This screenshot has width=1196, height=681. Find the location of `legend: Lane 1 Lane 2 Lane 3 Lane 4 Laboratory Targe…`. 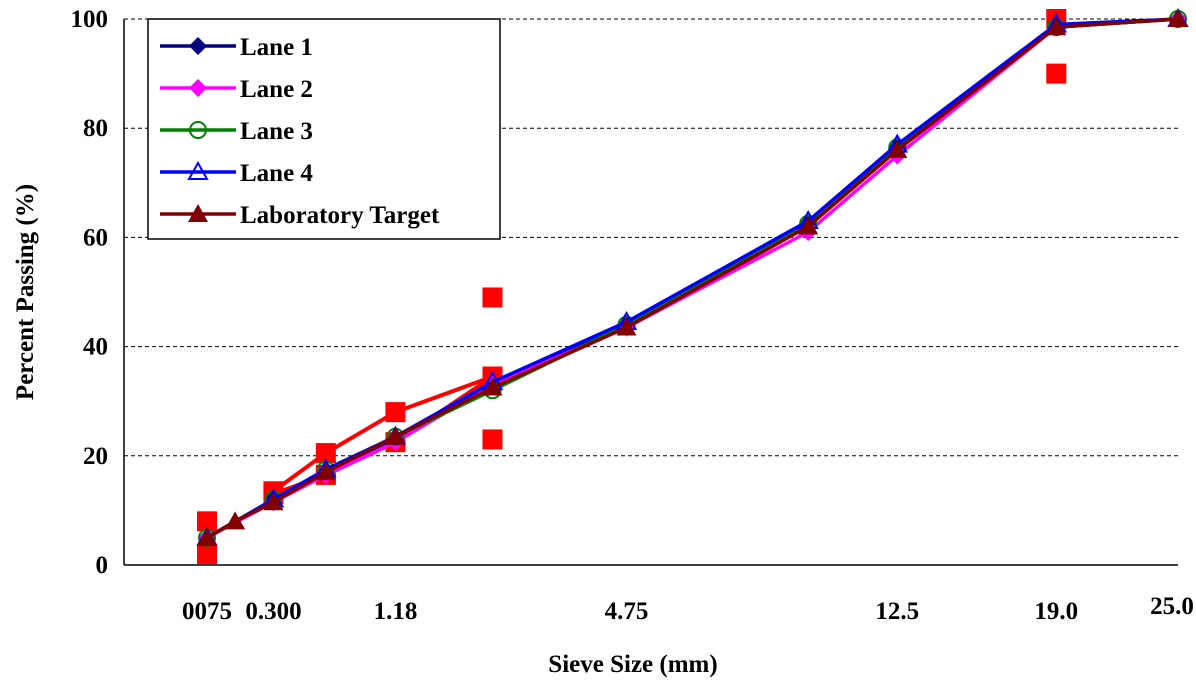

legend: Lane 1 Lane 2 Lane 3 Lane 4 Laboratory Targe… is located at coordinates (324, 129).